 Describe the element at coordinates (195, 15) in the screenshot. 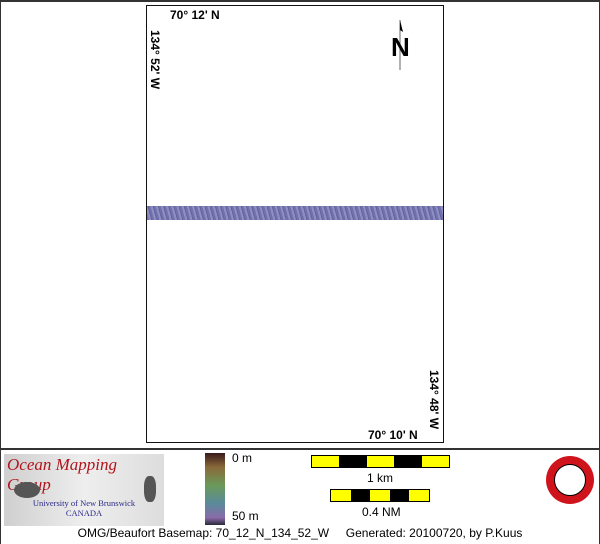

I see `lat-top-label: 70° 12' N` at that location.